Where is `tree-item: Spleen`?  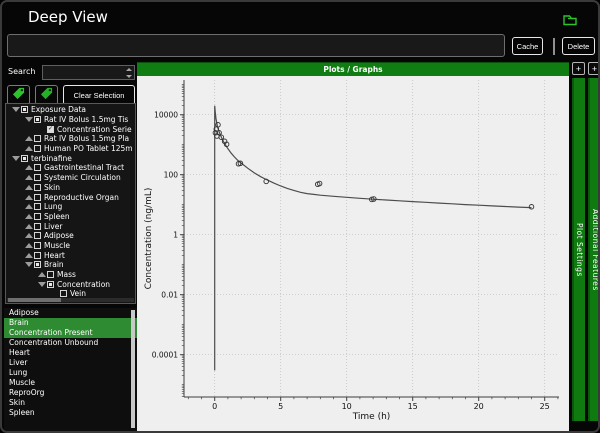
tree-item: Spleen is located at coordinates (70, 217).